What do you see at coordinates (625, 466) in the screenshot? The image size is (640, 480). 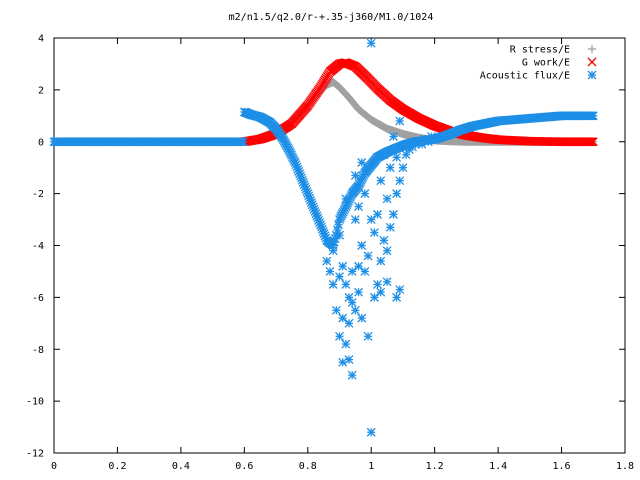 I see `x-tick-label: 1.8` at bounding box center [625, 466].